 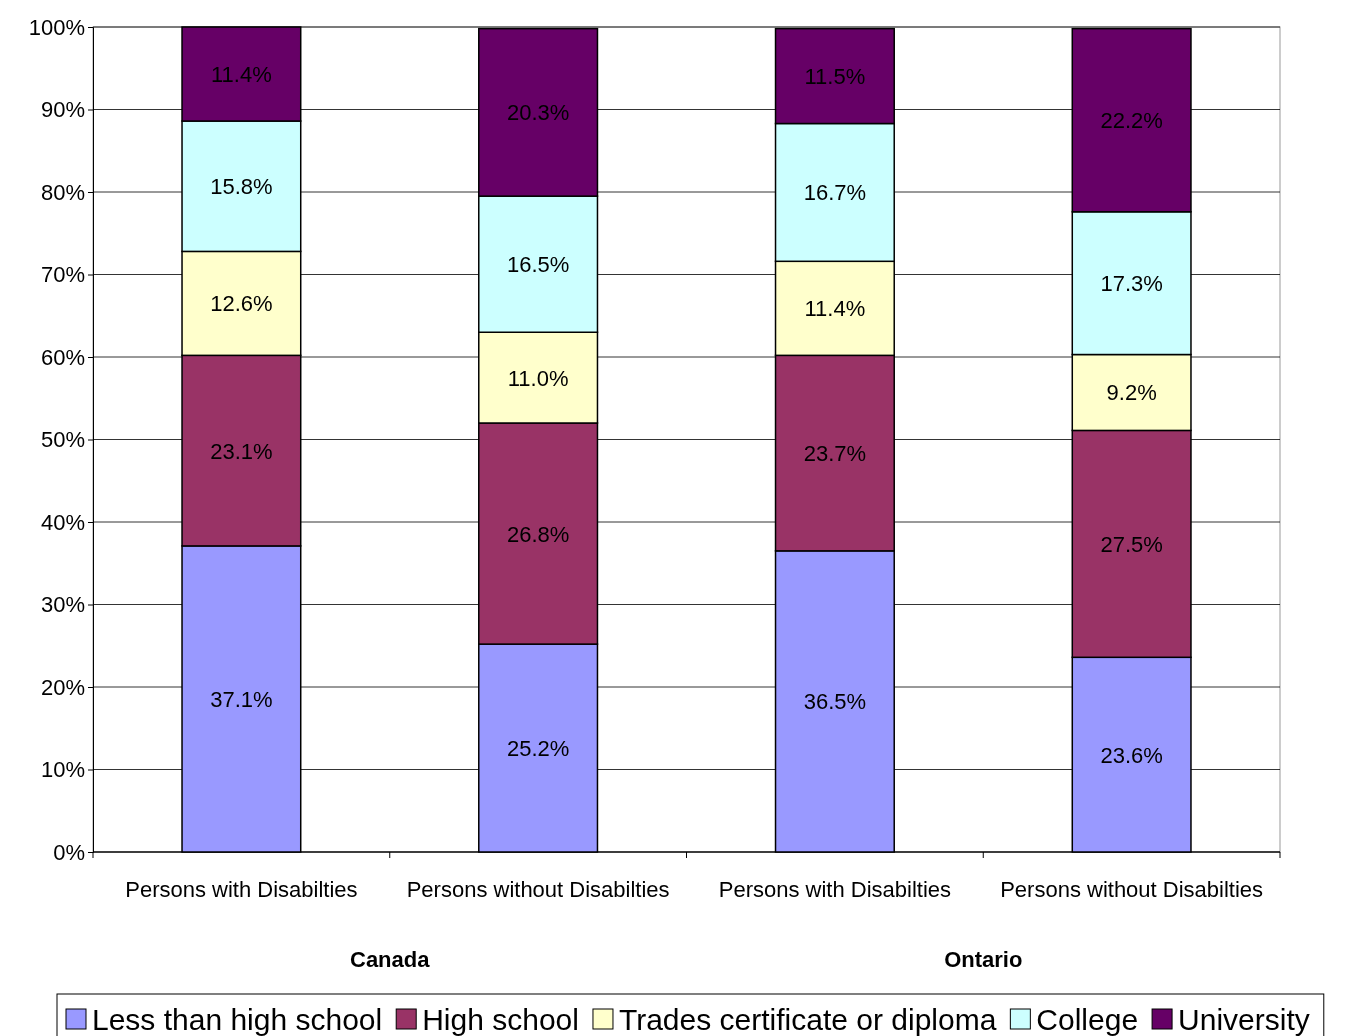 I want to click on y-tick-label: 30%, so click(x=62, y=605).